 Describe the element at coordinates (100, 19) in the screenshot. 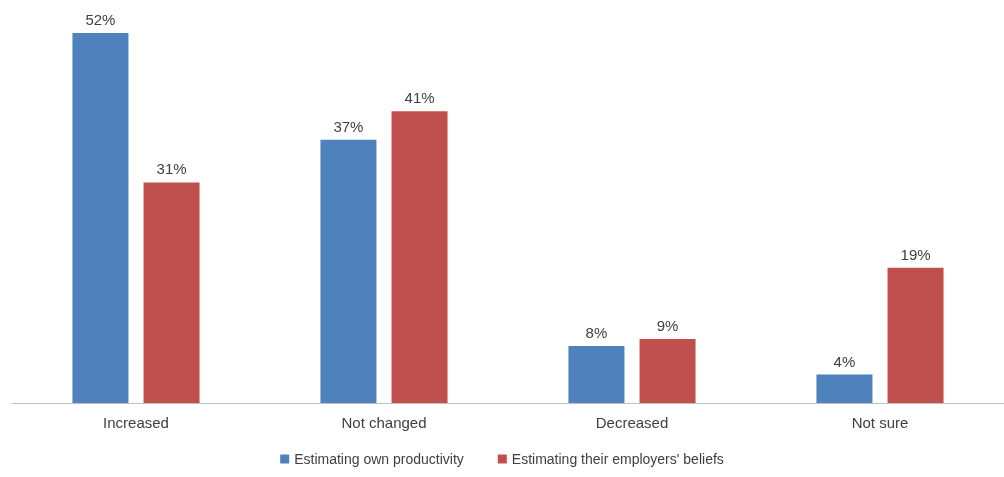

I see `data-label: 52%` at that location.